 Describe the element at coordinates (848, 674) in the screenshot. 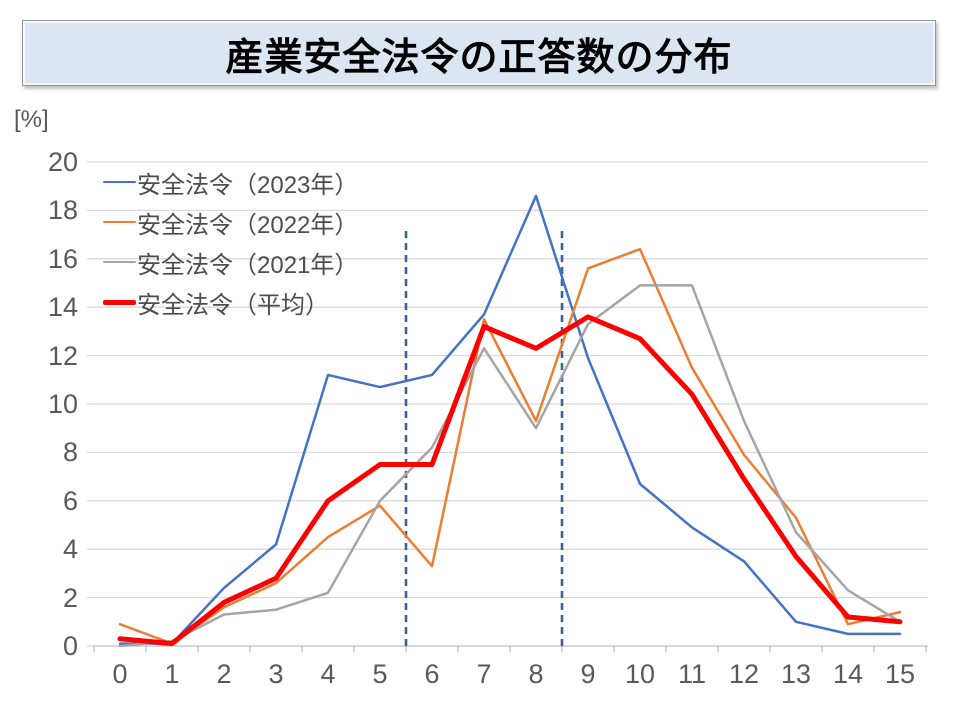

I see `x-tick-label: 14` at that location.